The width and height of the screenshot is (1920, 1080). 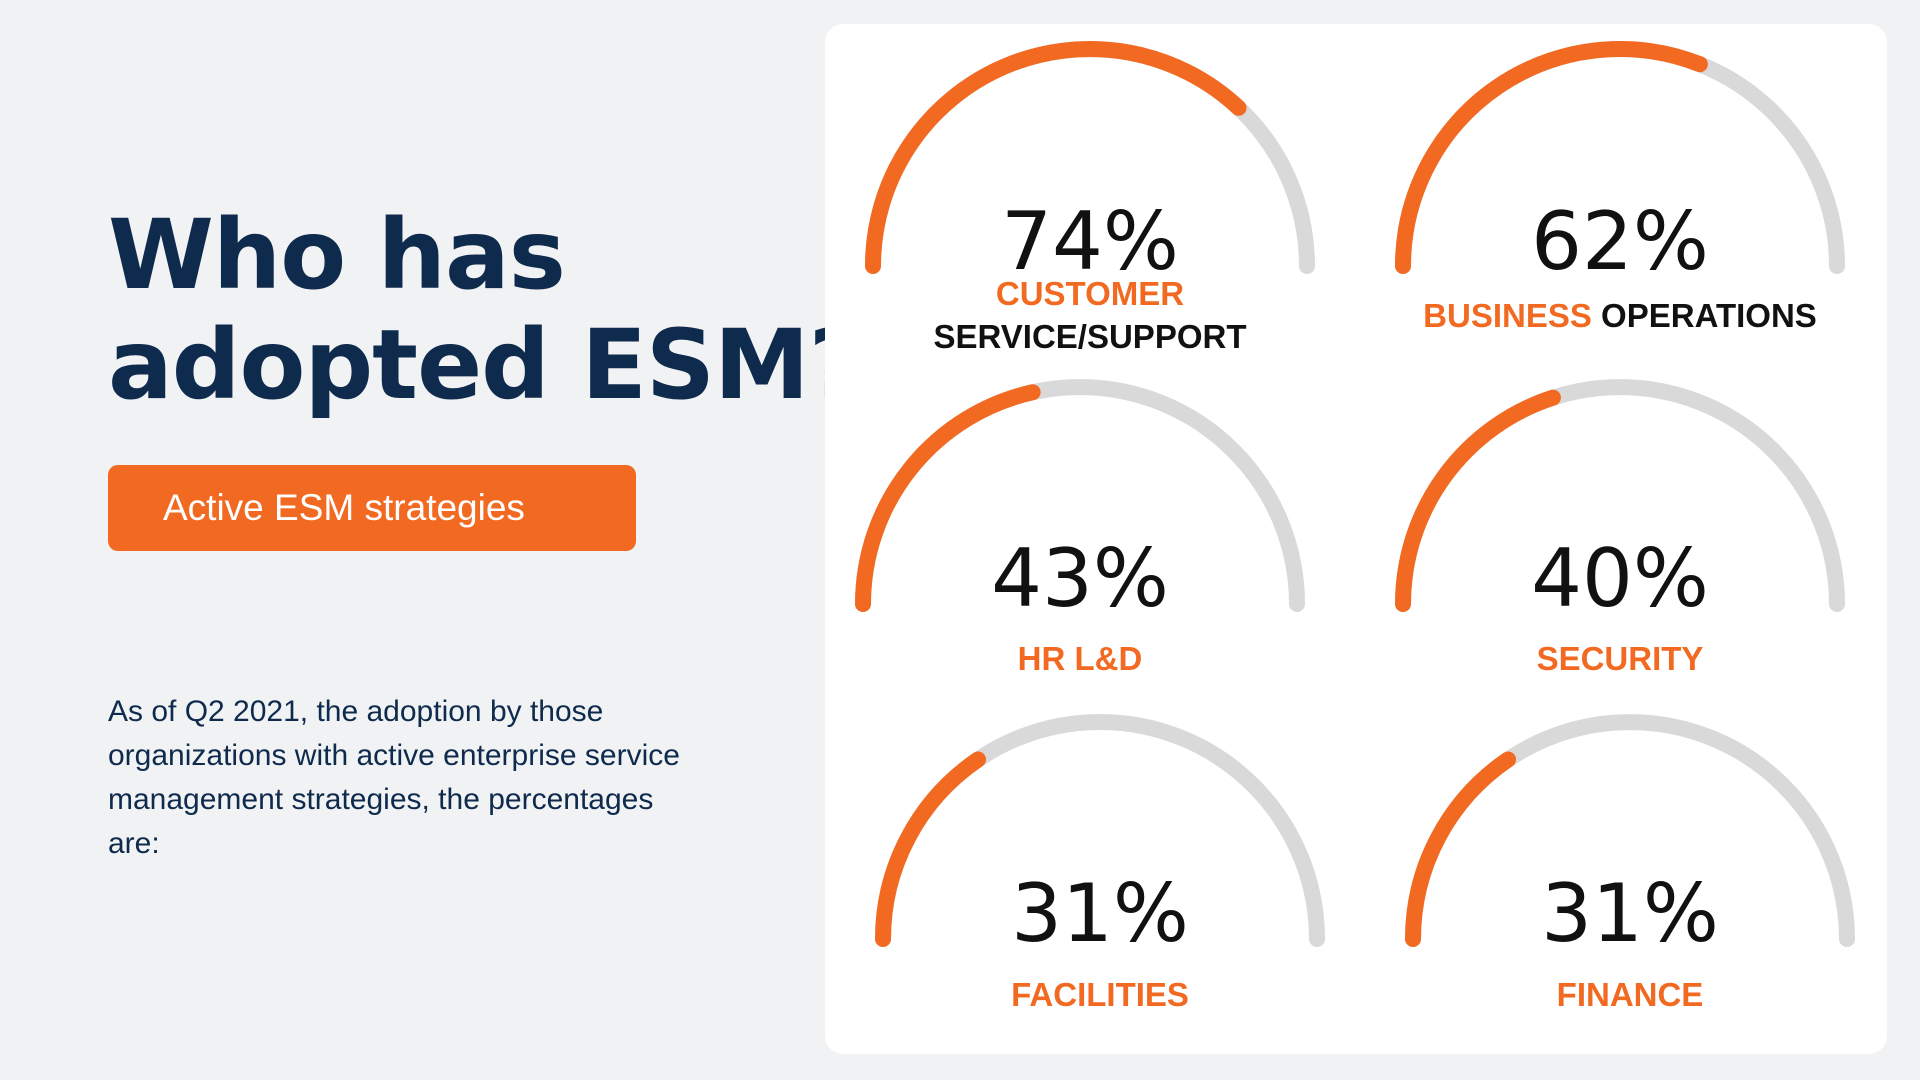 What do you see at coordinates (1704, 315) in the screenshot?
I see `gauge-label-segment: OPERATIONS` at bounding box center [1704, 315].